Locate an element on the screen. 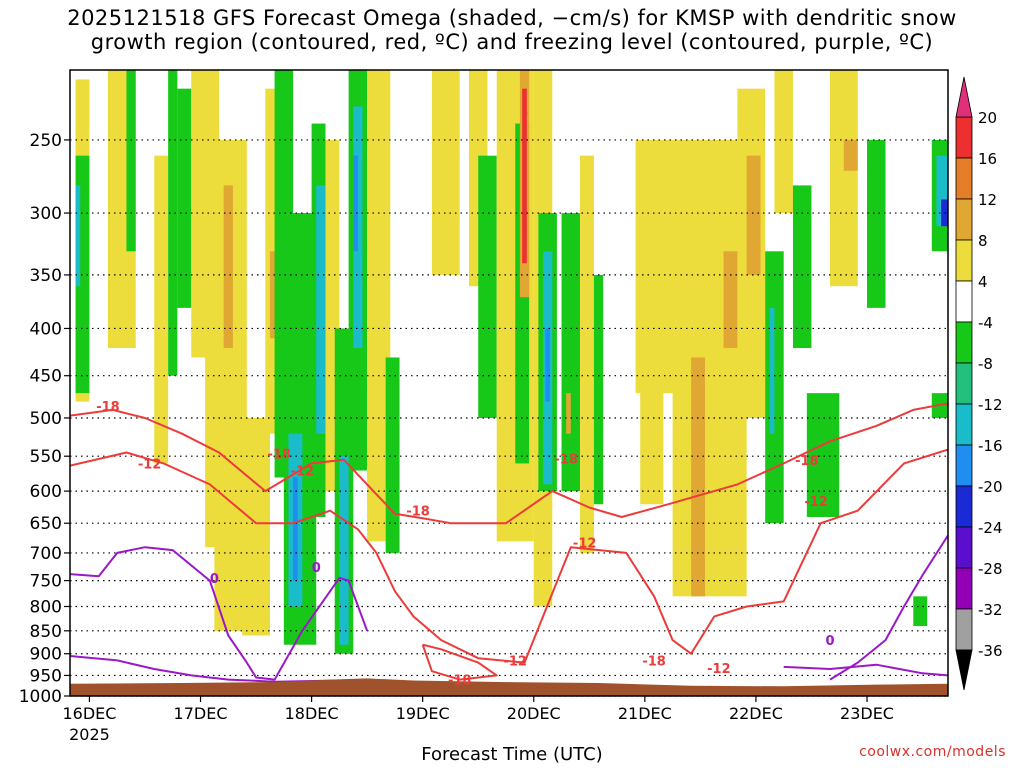 The image size is (1024, 768). colorbar-bin--28--24 is located at coordinates (964, 547).